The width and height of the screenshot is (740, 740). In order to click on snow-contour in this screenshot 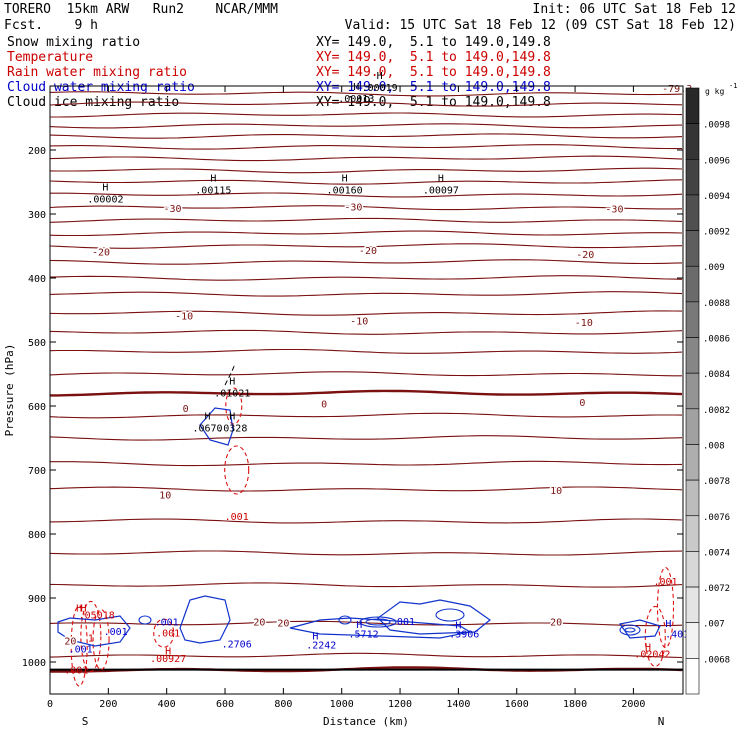, I will do `click(229, 375)`.